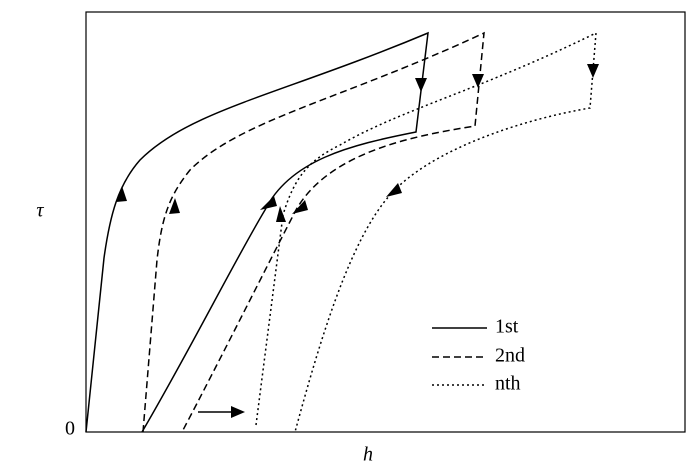 This screenshot has width=700, height=471. Describe the element at coordinates (478, 355) in the screenshot. I see `legend: 1st 2nd nth` at that location.